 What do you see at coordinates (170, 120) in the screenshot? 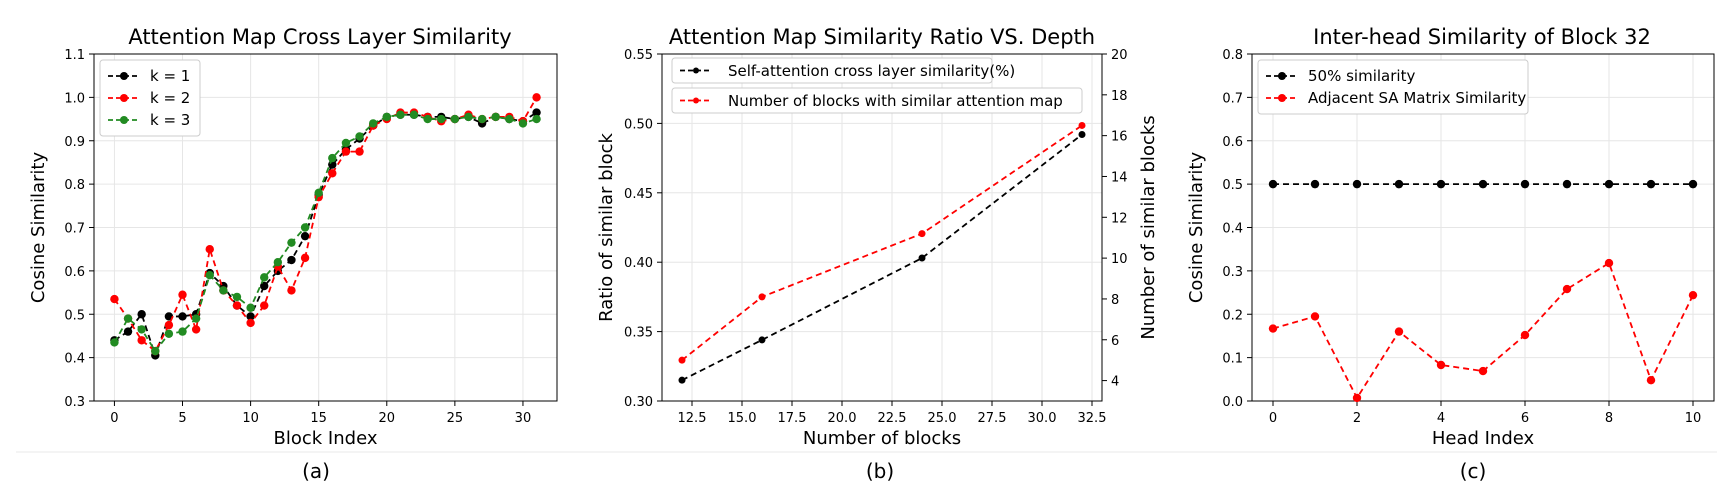
I see `legend-label: k = 3` at bounding box center [170, 120].